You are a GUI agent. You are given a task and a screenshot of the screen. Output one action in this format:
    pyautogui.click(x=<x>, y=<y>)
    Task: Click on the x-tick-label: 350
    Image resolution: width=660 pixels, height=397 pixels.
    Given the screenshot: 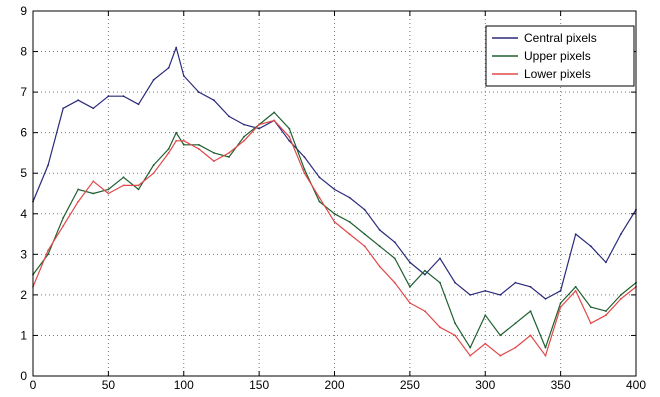 What is the action you would take?
    pyautogui.click(x=561, y=385)
    